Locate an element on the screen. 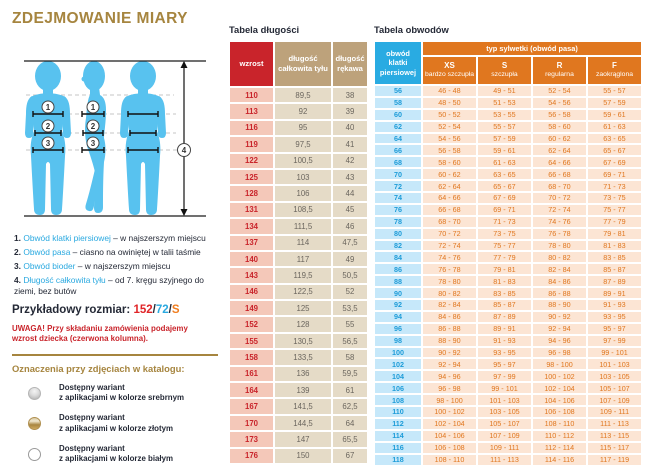  gold-divider is located at coordinates (115, 354).